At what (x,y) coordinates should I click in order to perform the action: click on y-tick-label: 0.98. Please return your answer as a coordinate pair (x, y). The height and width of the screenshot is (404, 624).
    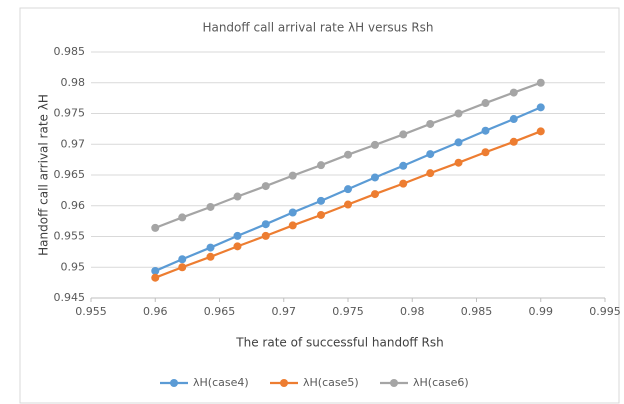
    Looking at the image, I should click on (73, 82).